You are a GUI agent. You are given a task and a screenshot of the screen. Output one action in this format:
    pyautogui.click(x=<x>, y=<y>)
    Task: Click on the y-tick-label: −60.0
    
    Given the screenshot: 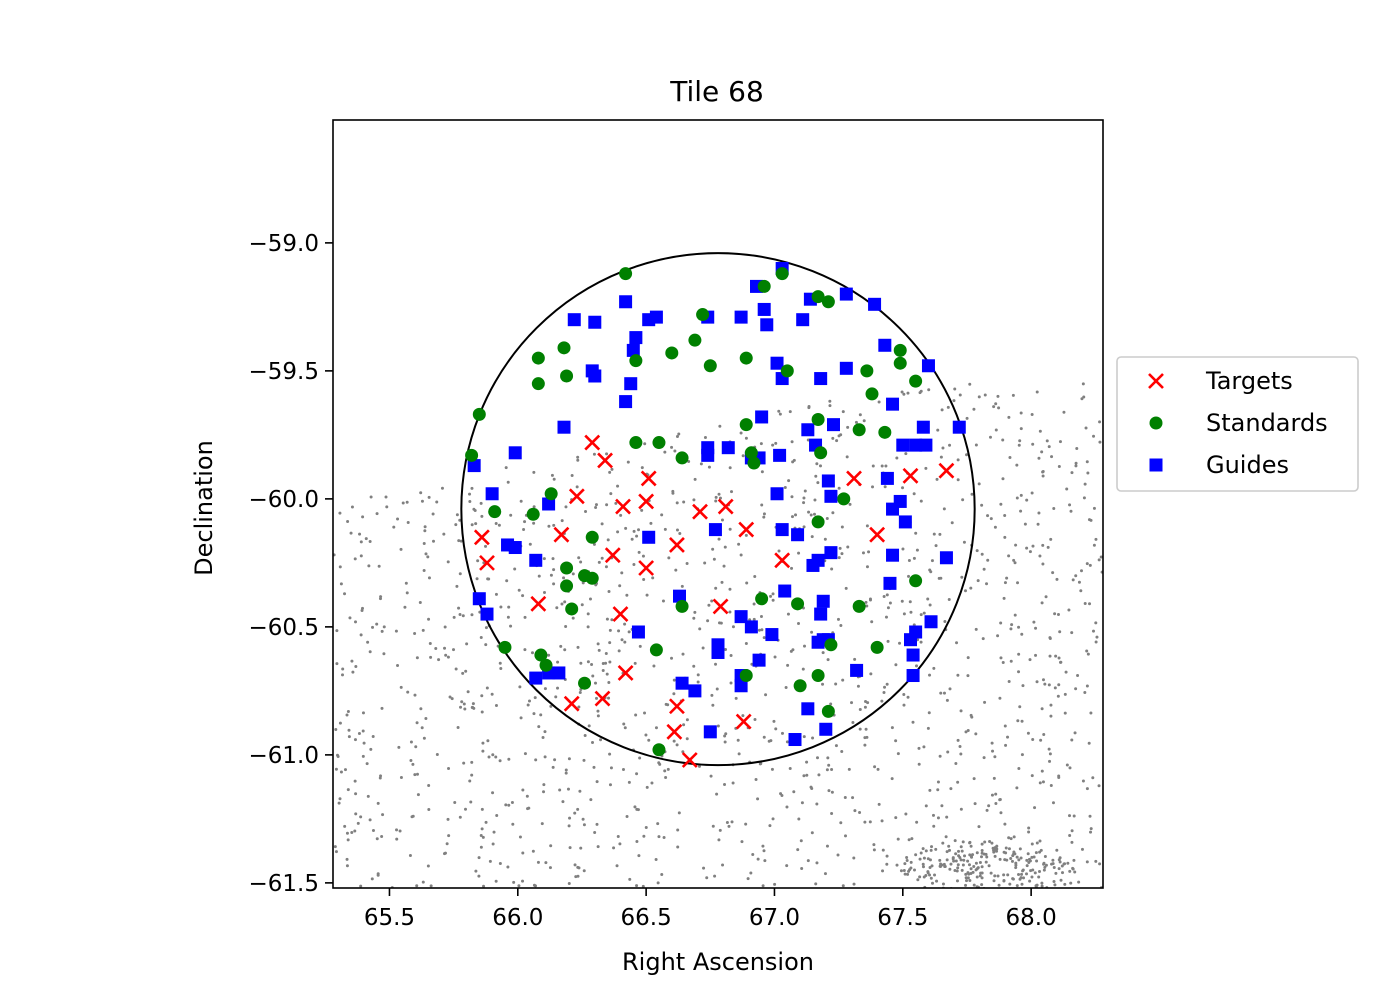 What is the action you would take?
    pyautogui.click(x=284, y=500)
    